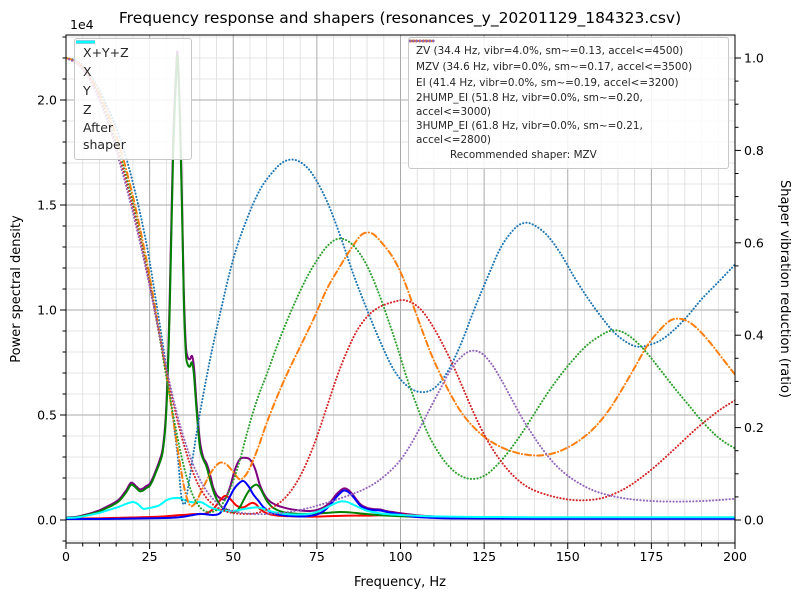 This screenshot has width=800, height=600. What do you see at coordinates (401, 556) in the screenshot?
I see `svg-text: 100` at bounding box center [401, 556].